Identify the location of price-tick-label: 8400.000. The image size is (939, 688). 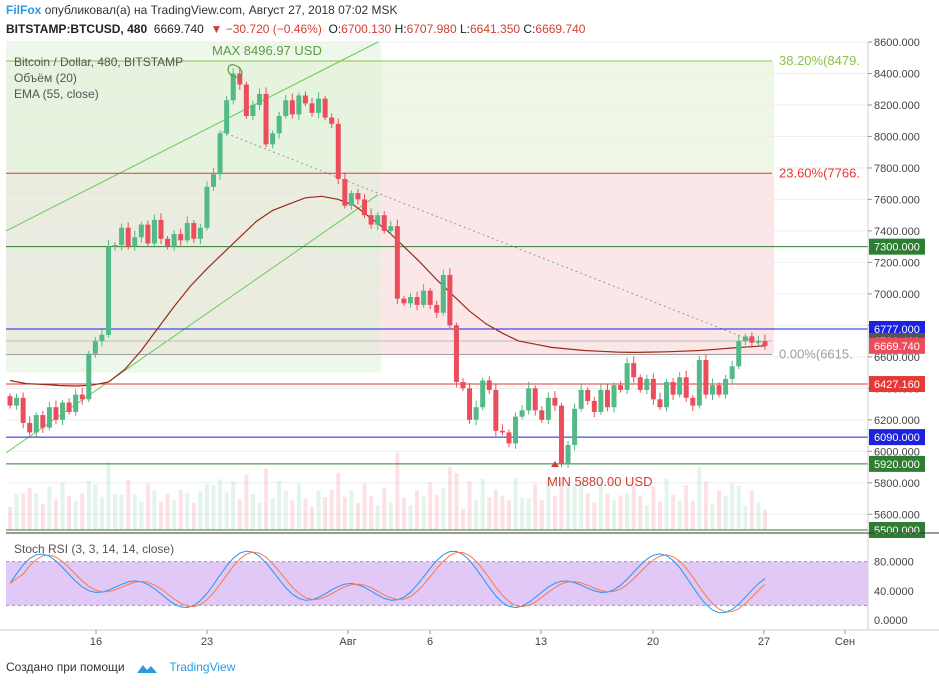
(897, 74).